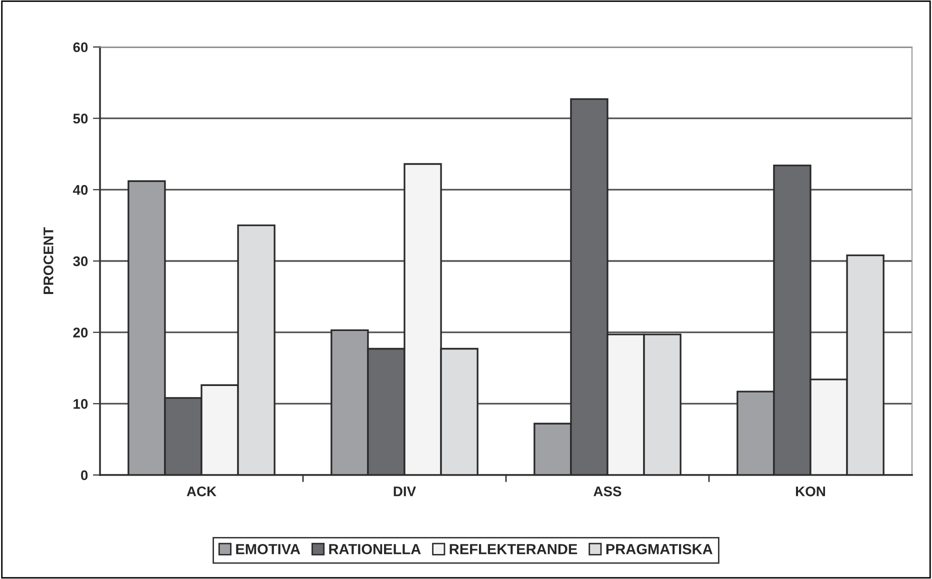 The width and height of the screenshot is (932, 579). Describe the element at coordinates (268, 549) in the screenshot. I see `legend-label: EMOTIVA` at that location.